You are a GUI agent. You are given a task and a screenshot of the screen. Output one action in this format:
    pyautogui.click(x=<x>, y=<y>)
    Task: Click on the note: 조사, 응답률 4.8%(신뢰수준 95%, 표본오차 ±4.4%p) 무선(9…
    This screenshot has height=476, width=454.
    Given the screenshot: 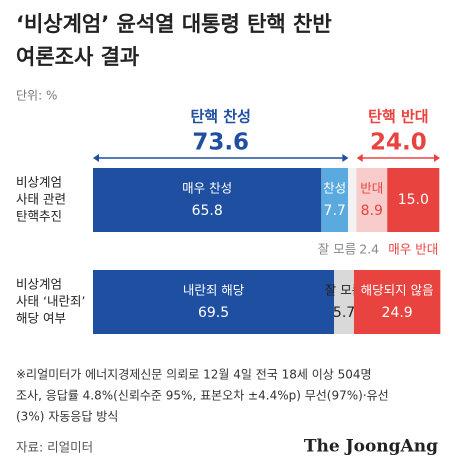 What is the action you would take?
    pyautogui.click(x=202, y=396)
    